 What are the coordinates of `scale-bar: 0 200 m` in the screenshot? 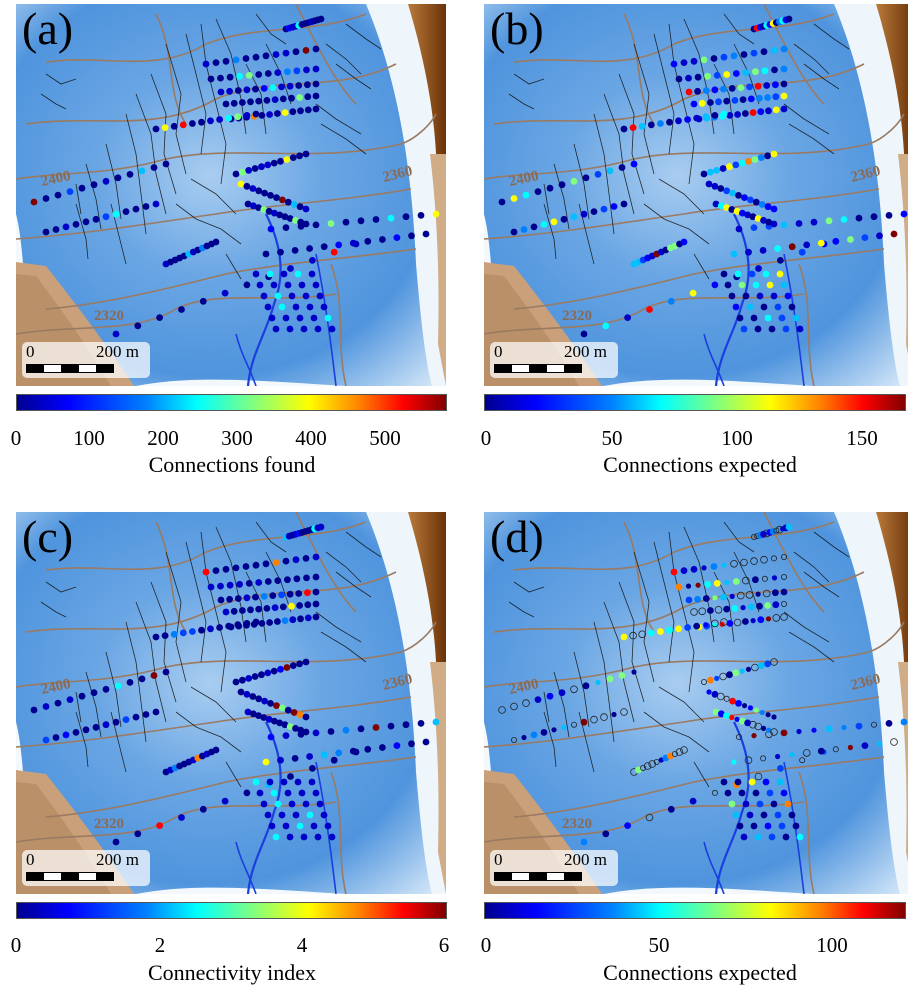 It's located at (554, 868).